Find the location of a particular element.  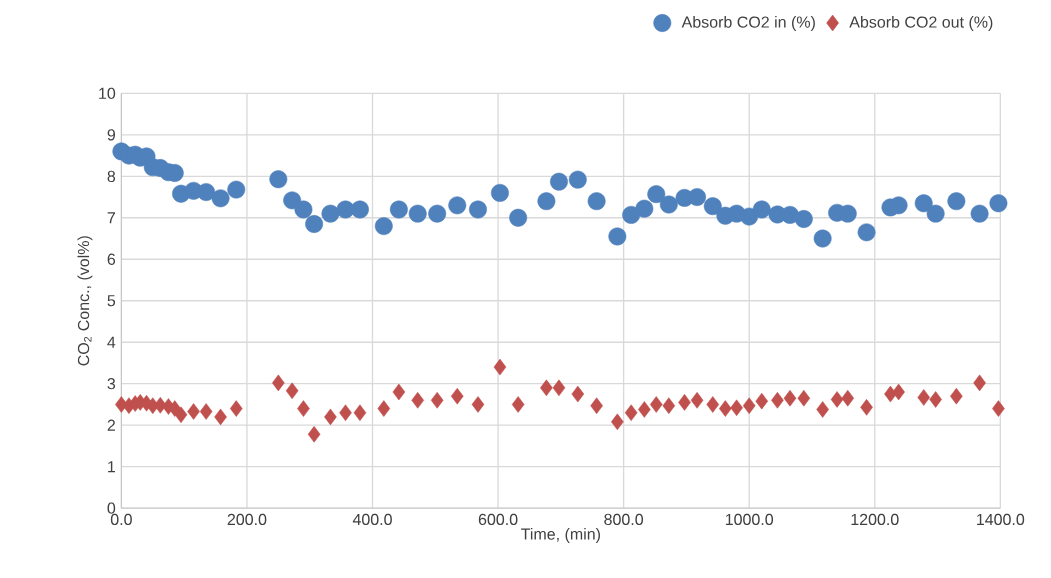

y-tick-label: 1 is located at coordinates (111, 467).